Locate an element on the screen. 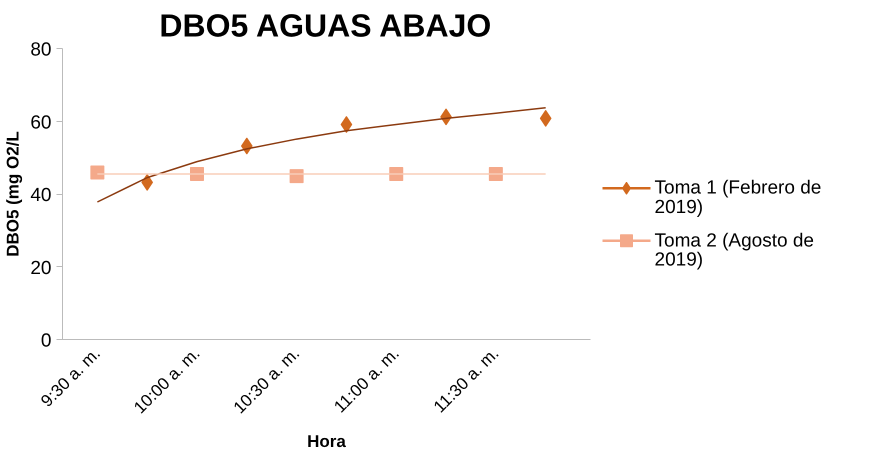  y-tick-label: 20 is located at coordinates (41, 268).